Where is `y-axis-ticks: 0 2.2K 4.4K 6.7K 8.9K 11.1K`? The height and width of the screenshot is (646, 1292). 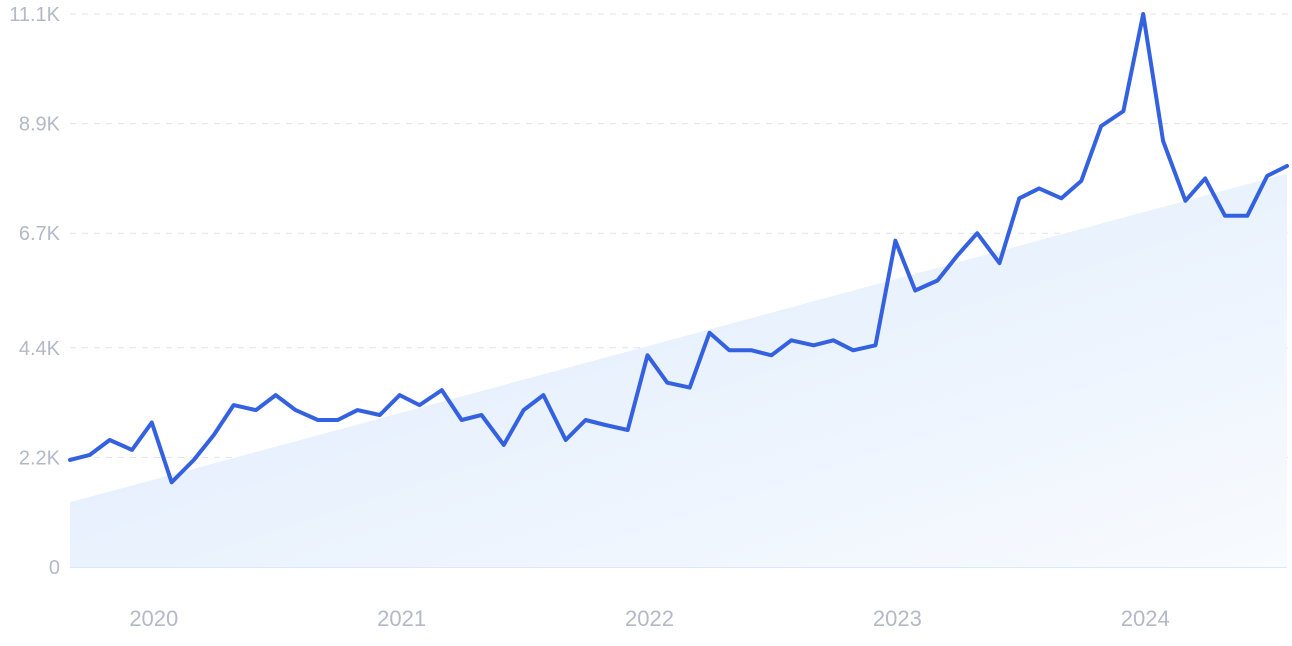 y-axis-ticks: 0 2.2K 4.4K 6.7K 8.9K 11.1K is located at coordinates (34, 291).